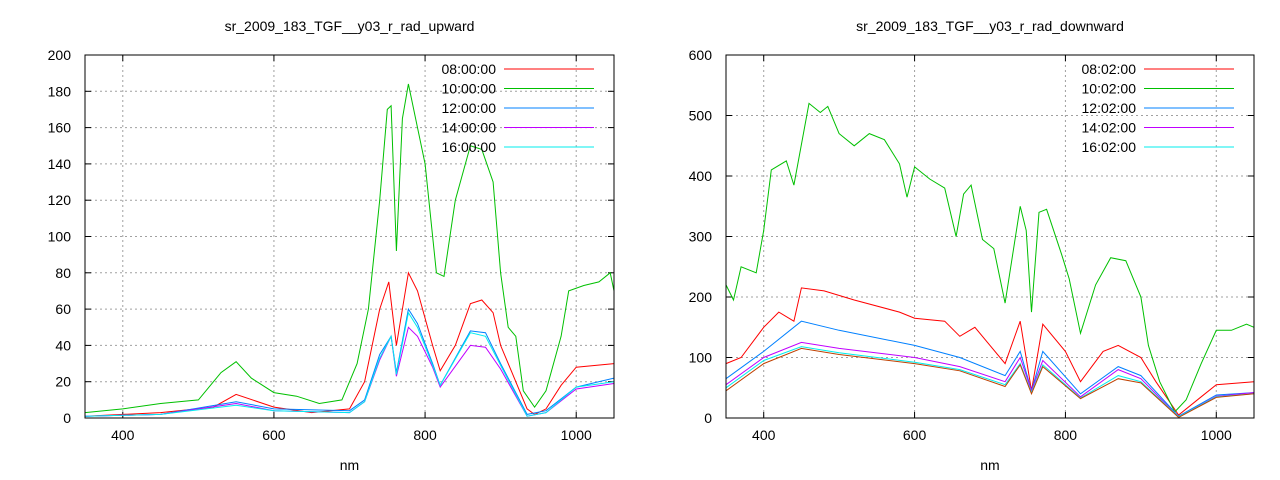 This screenshot has width=1280, height=480. Describe the element at coordinates (1109, 147) in the screenshot. I see `legend-label: 16:02:00` at that location.